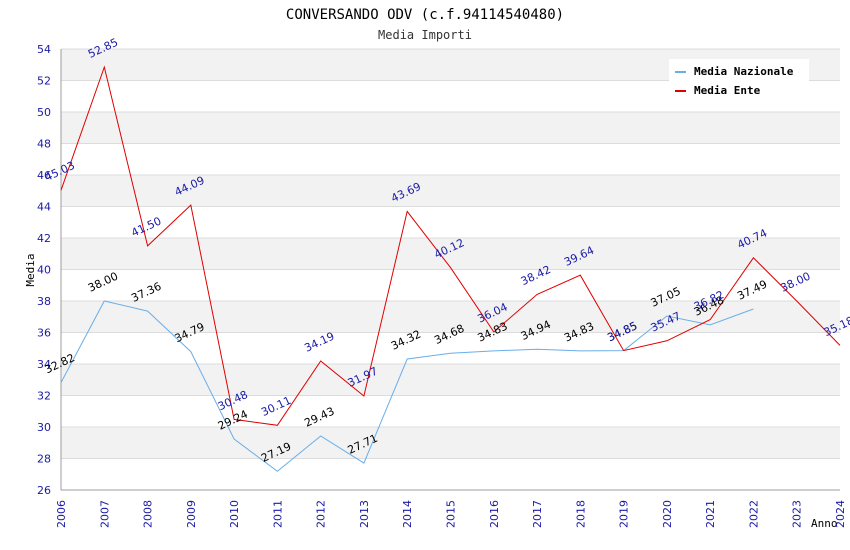  What do you see at coordinates (364, 514) in the screenshot?
I see `x-tick-label: 2013` at bounding box center [364, 514].